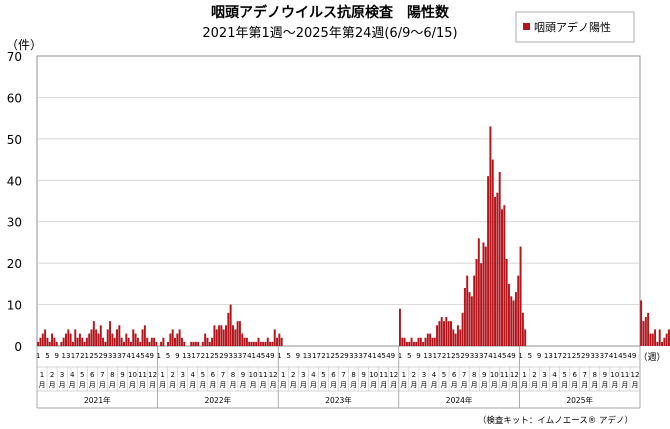 Image resolution: width=670 pixels, height=429 pixels. Describe the element at coordinates (444, 375) in the screenshot. I see `month-label: 5` at that location.